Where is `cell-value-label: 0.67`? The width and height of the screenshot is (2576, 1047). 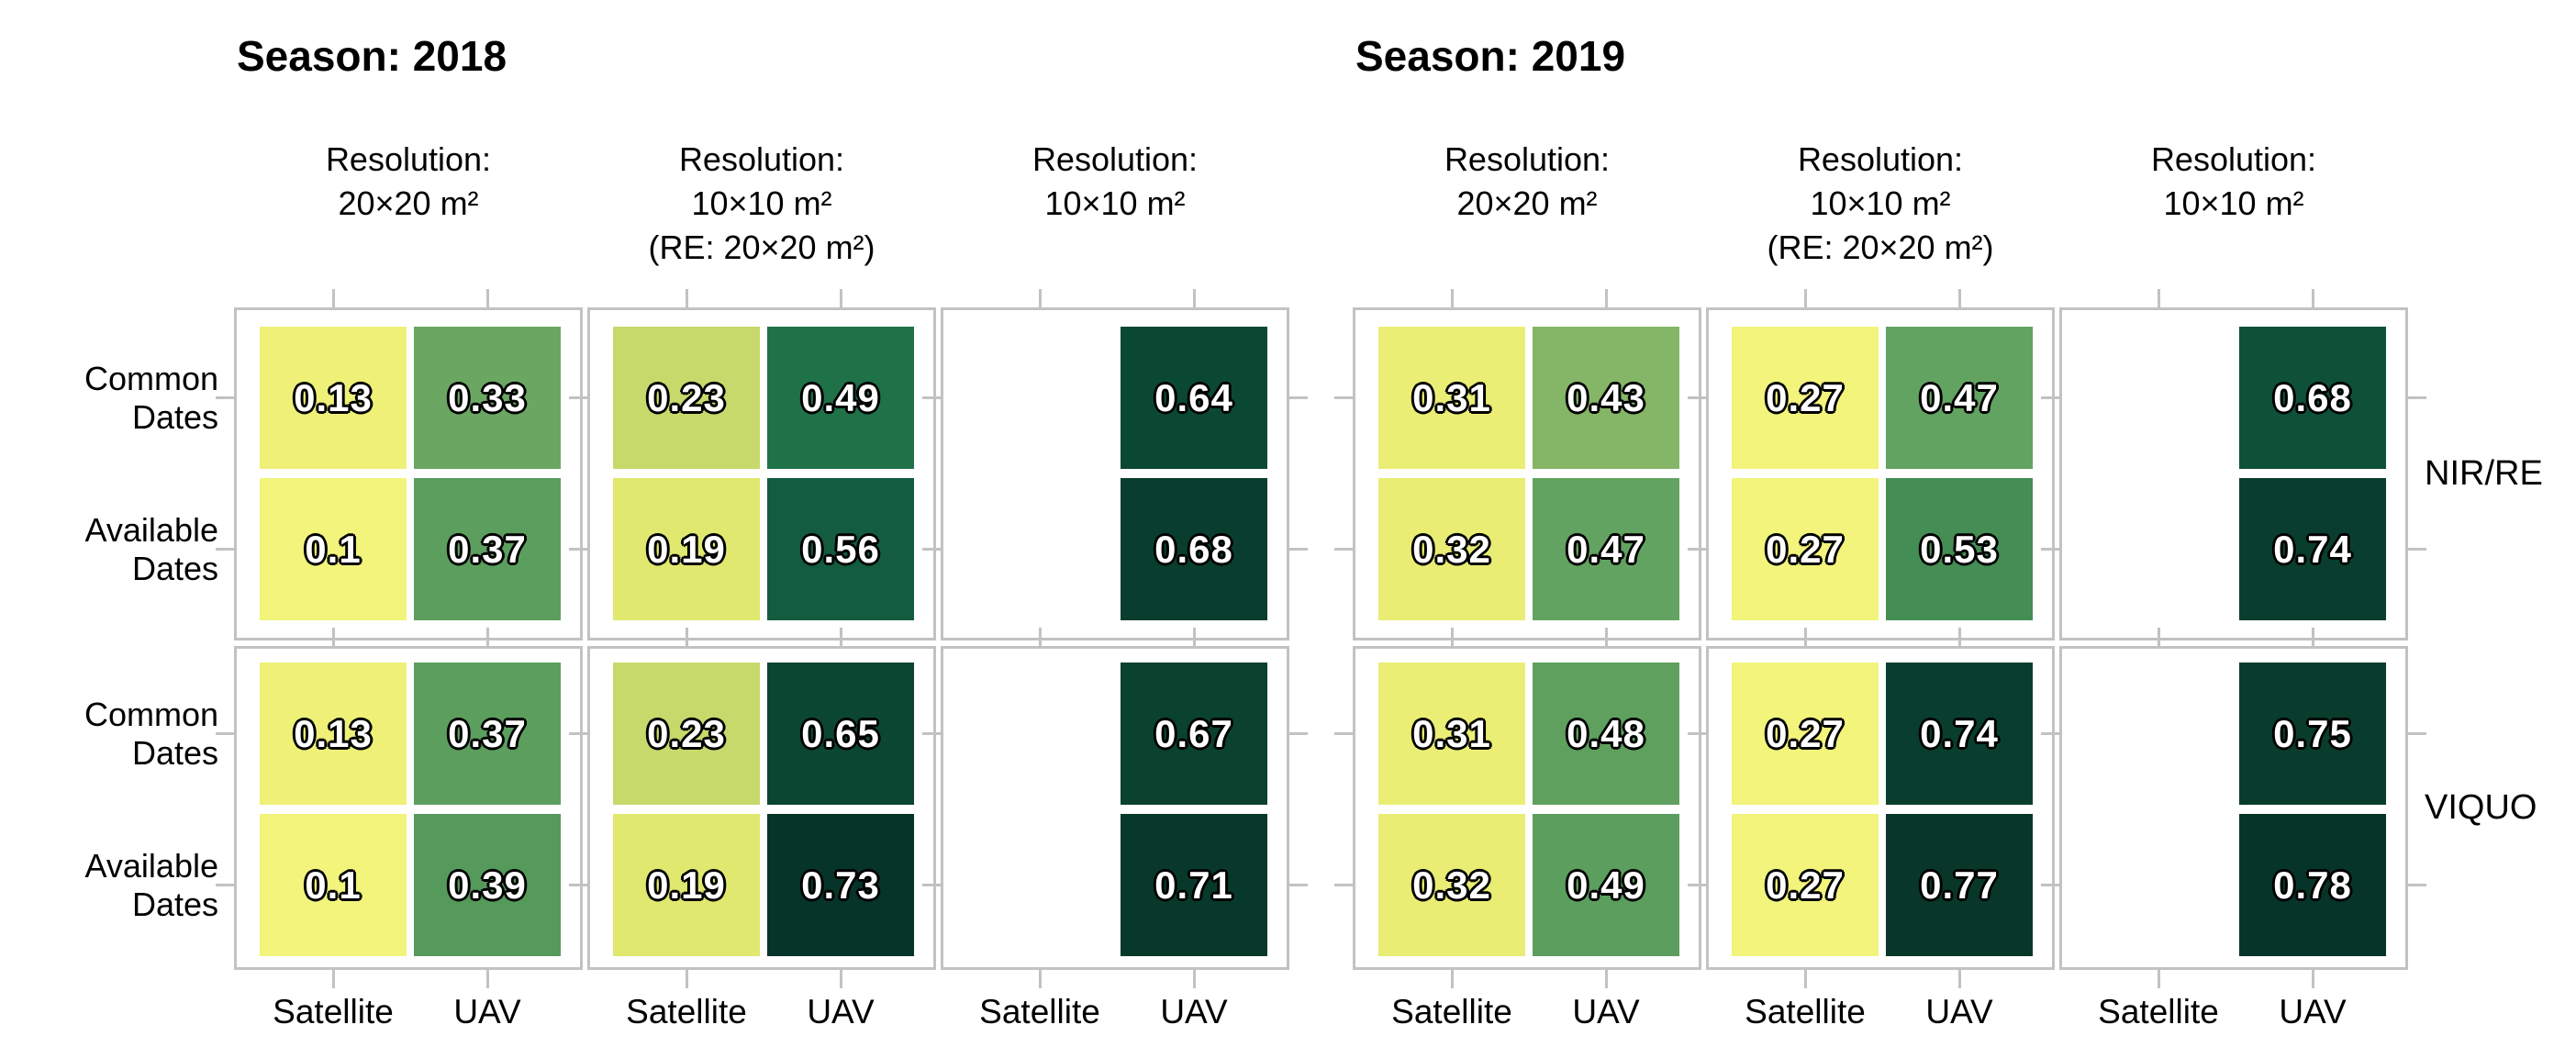
cell-value-label: 0.67 is located at coordinates (1193, 733).